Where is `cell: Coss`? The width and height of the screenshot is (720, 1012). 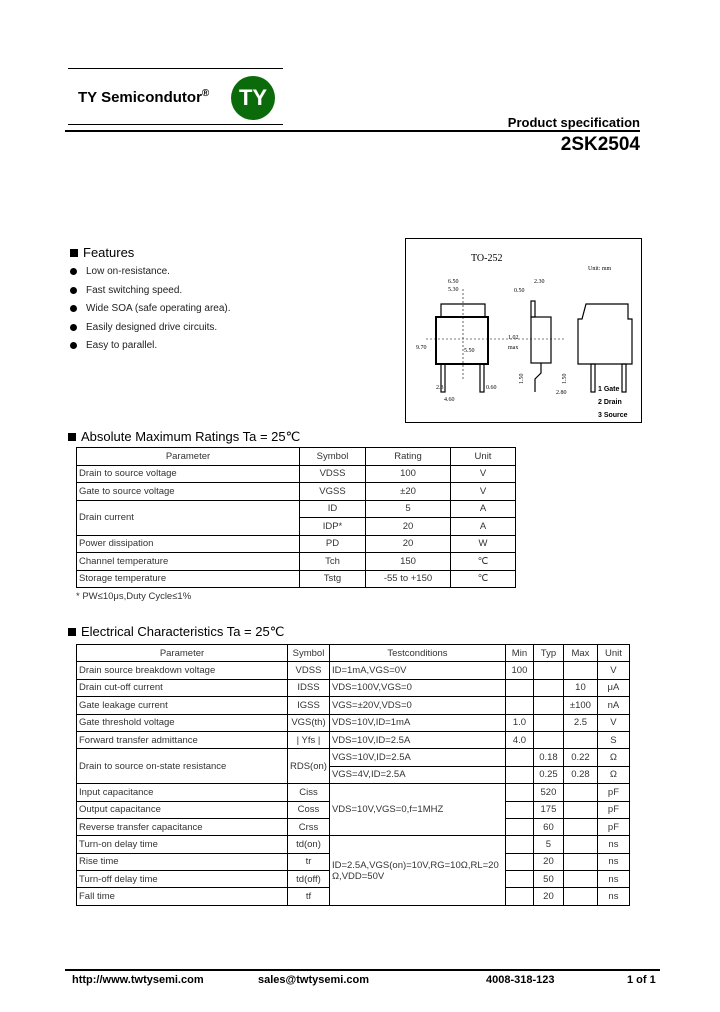 cell: Coss is located at coordinates (308, 809).